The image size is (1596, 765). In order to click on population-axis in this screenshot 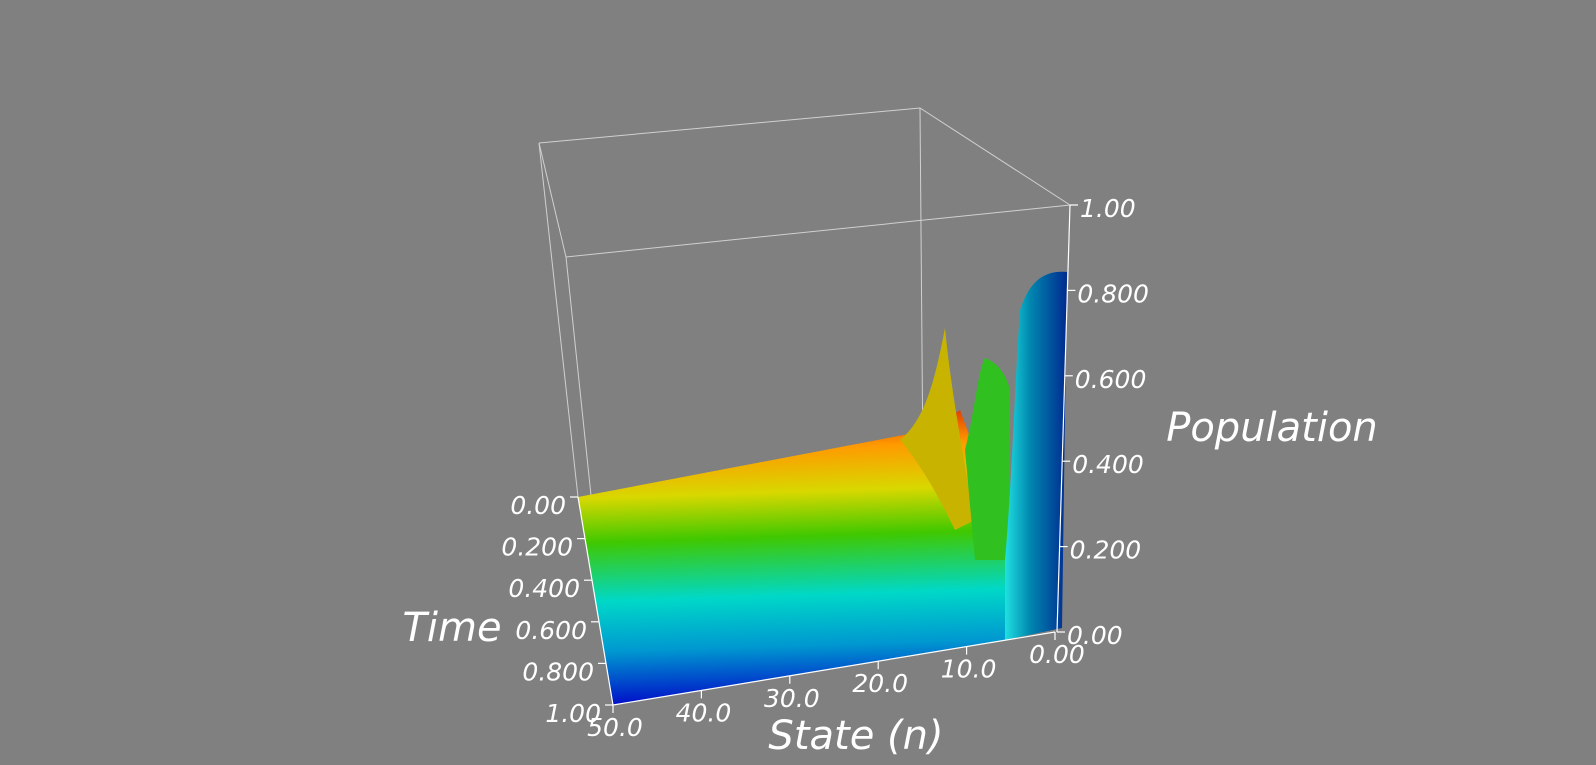, I will do `click(1063, 418)`.